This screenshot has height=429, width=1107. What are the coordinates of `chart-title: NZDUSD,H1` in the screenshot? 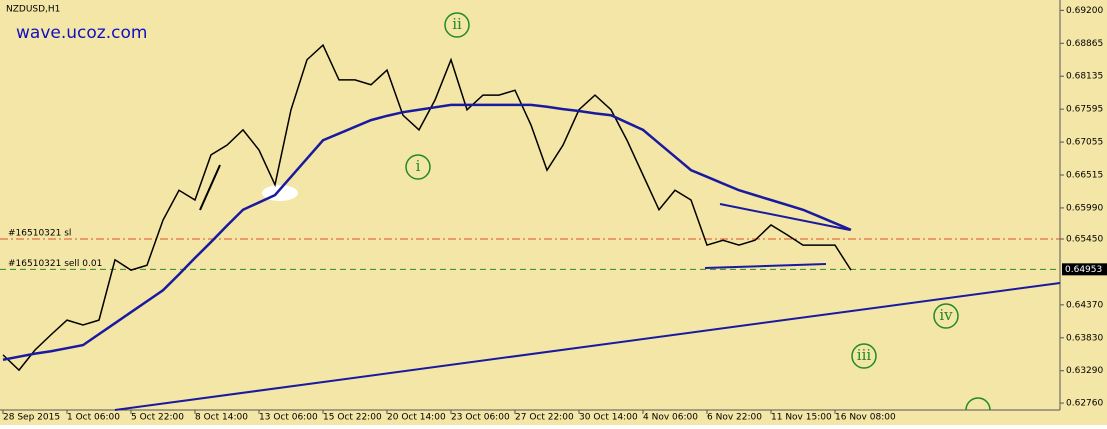 It's located at (33, 10).